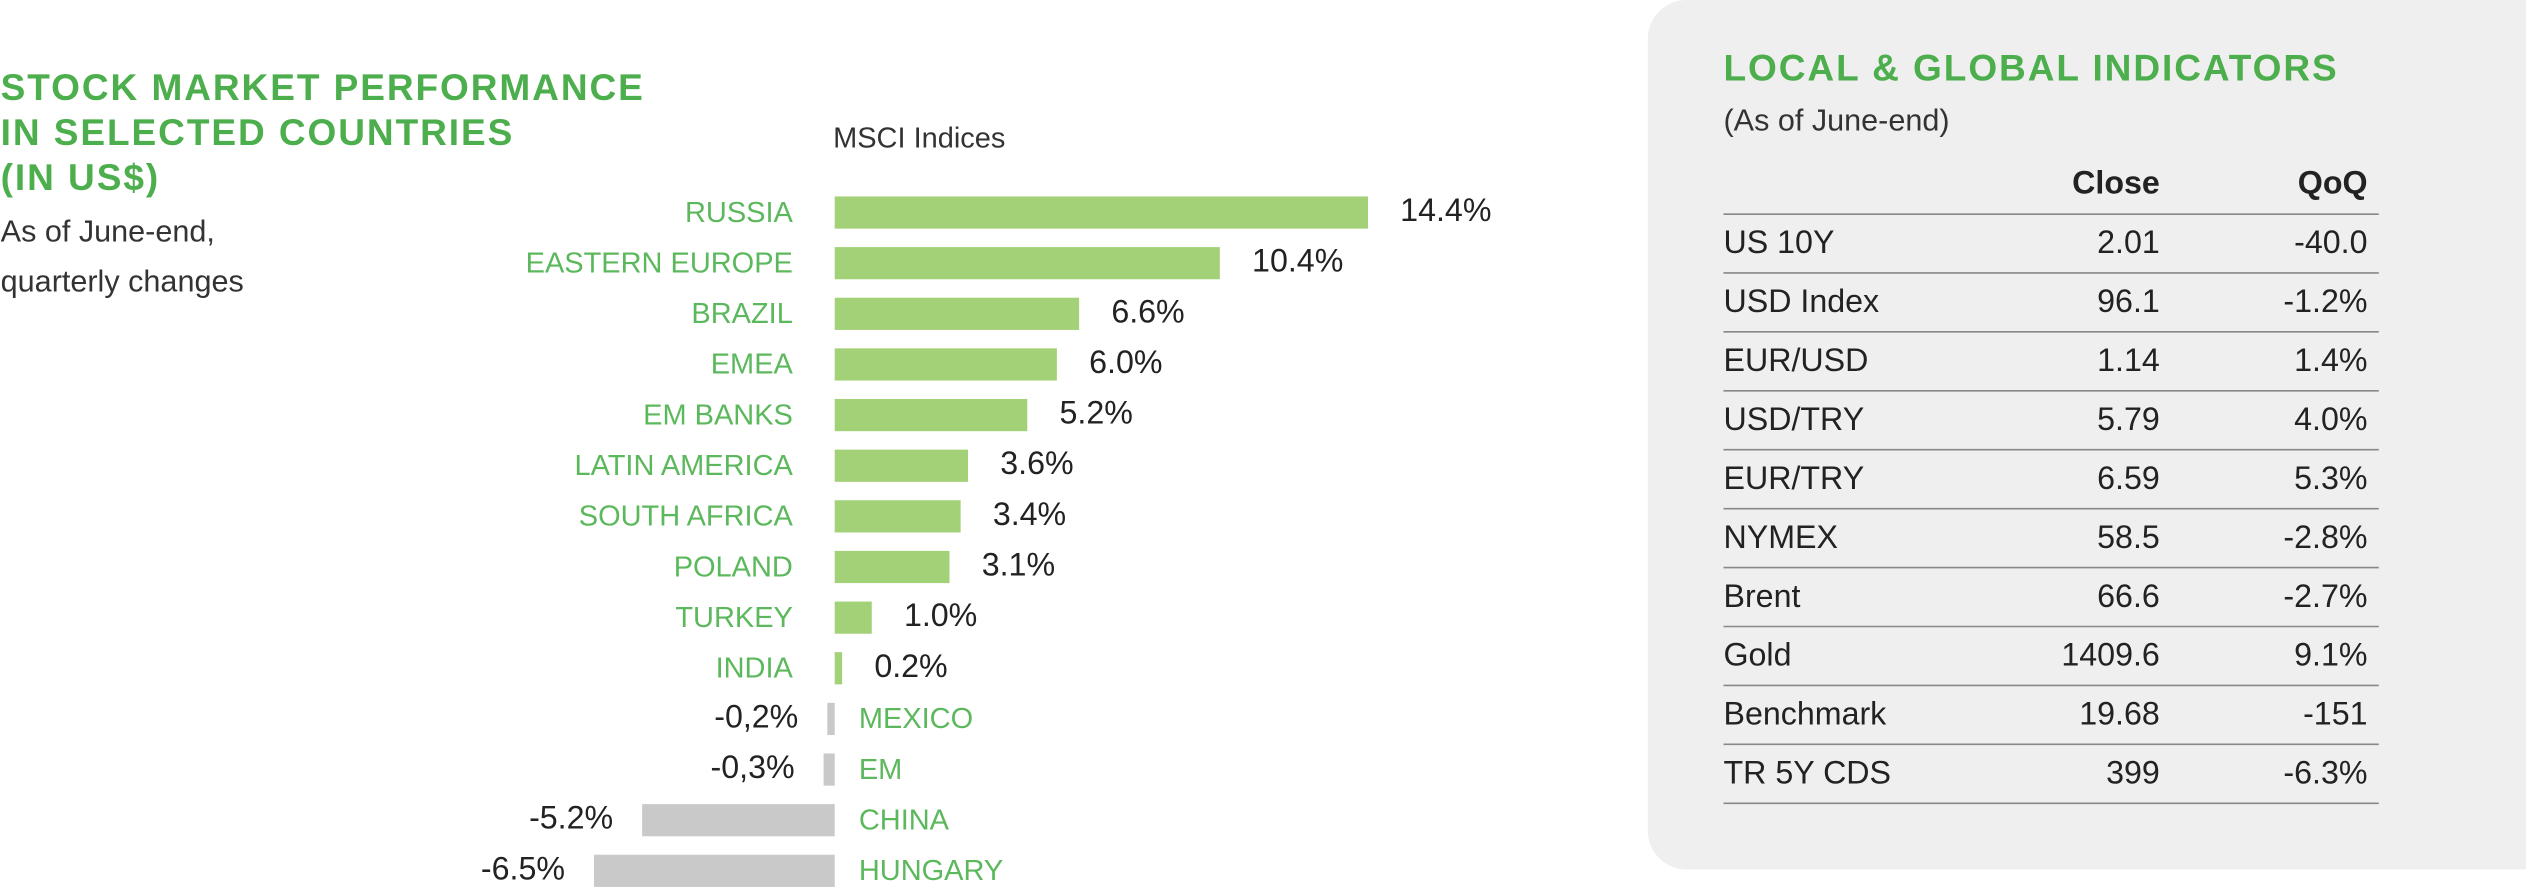 The height and width of the screenshot is (892, 2526). I want to click on row-label: USD Index, so click(1801, 301).